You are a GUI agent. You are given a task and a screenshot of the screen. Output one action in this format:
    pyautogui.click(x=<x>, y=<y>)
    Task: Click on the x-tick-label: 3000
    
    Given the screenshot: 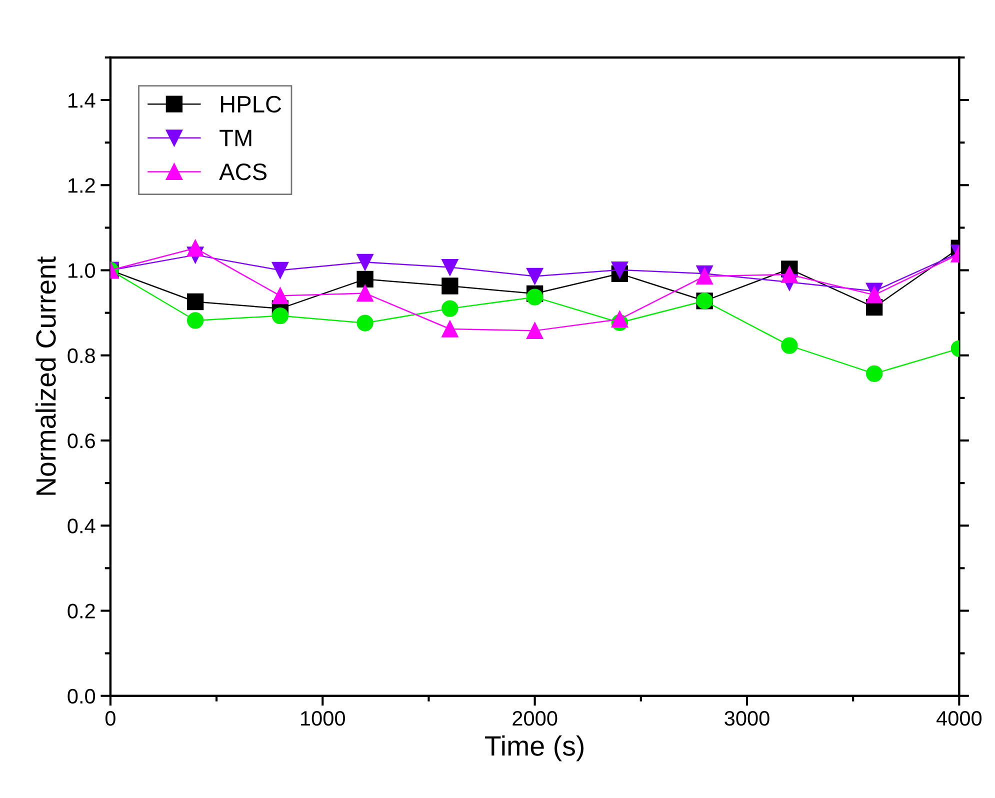 What is the action you would take?
    pyautogui.click(x=747, y=718)
    